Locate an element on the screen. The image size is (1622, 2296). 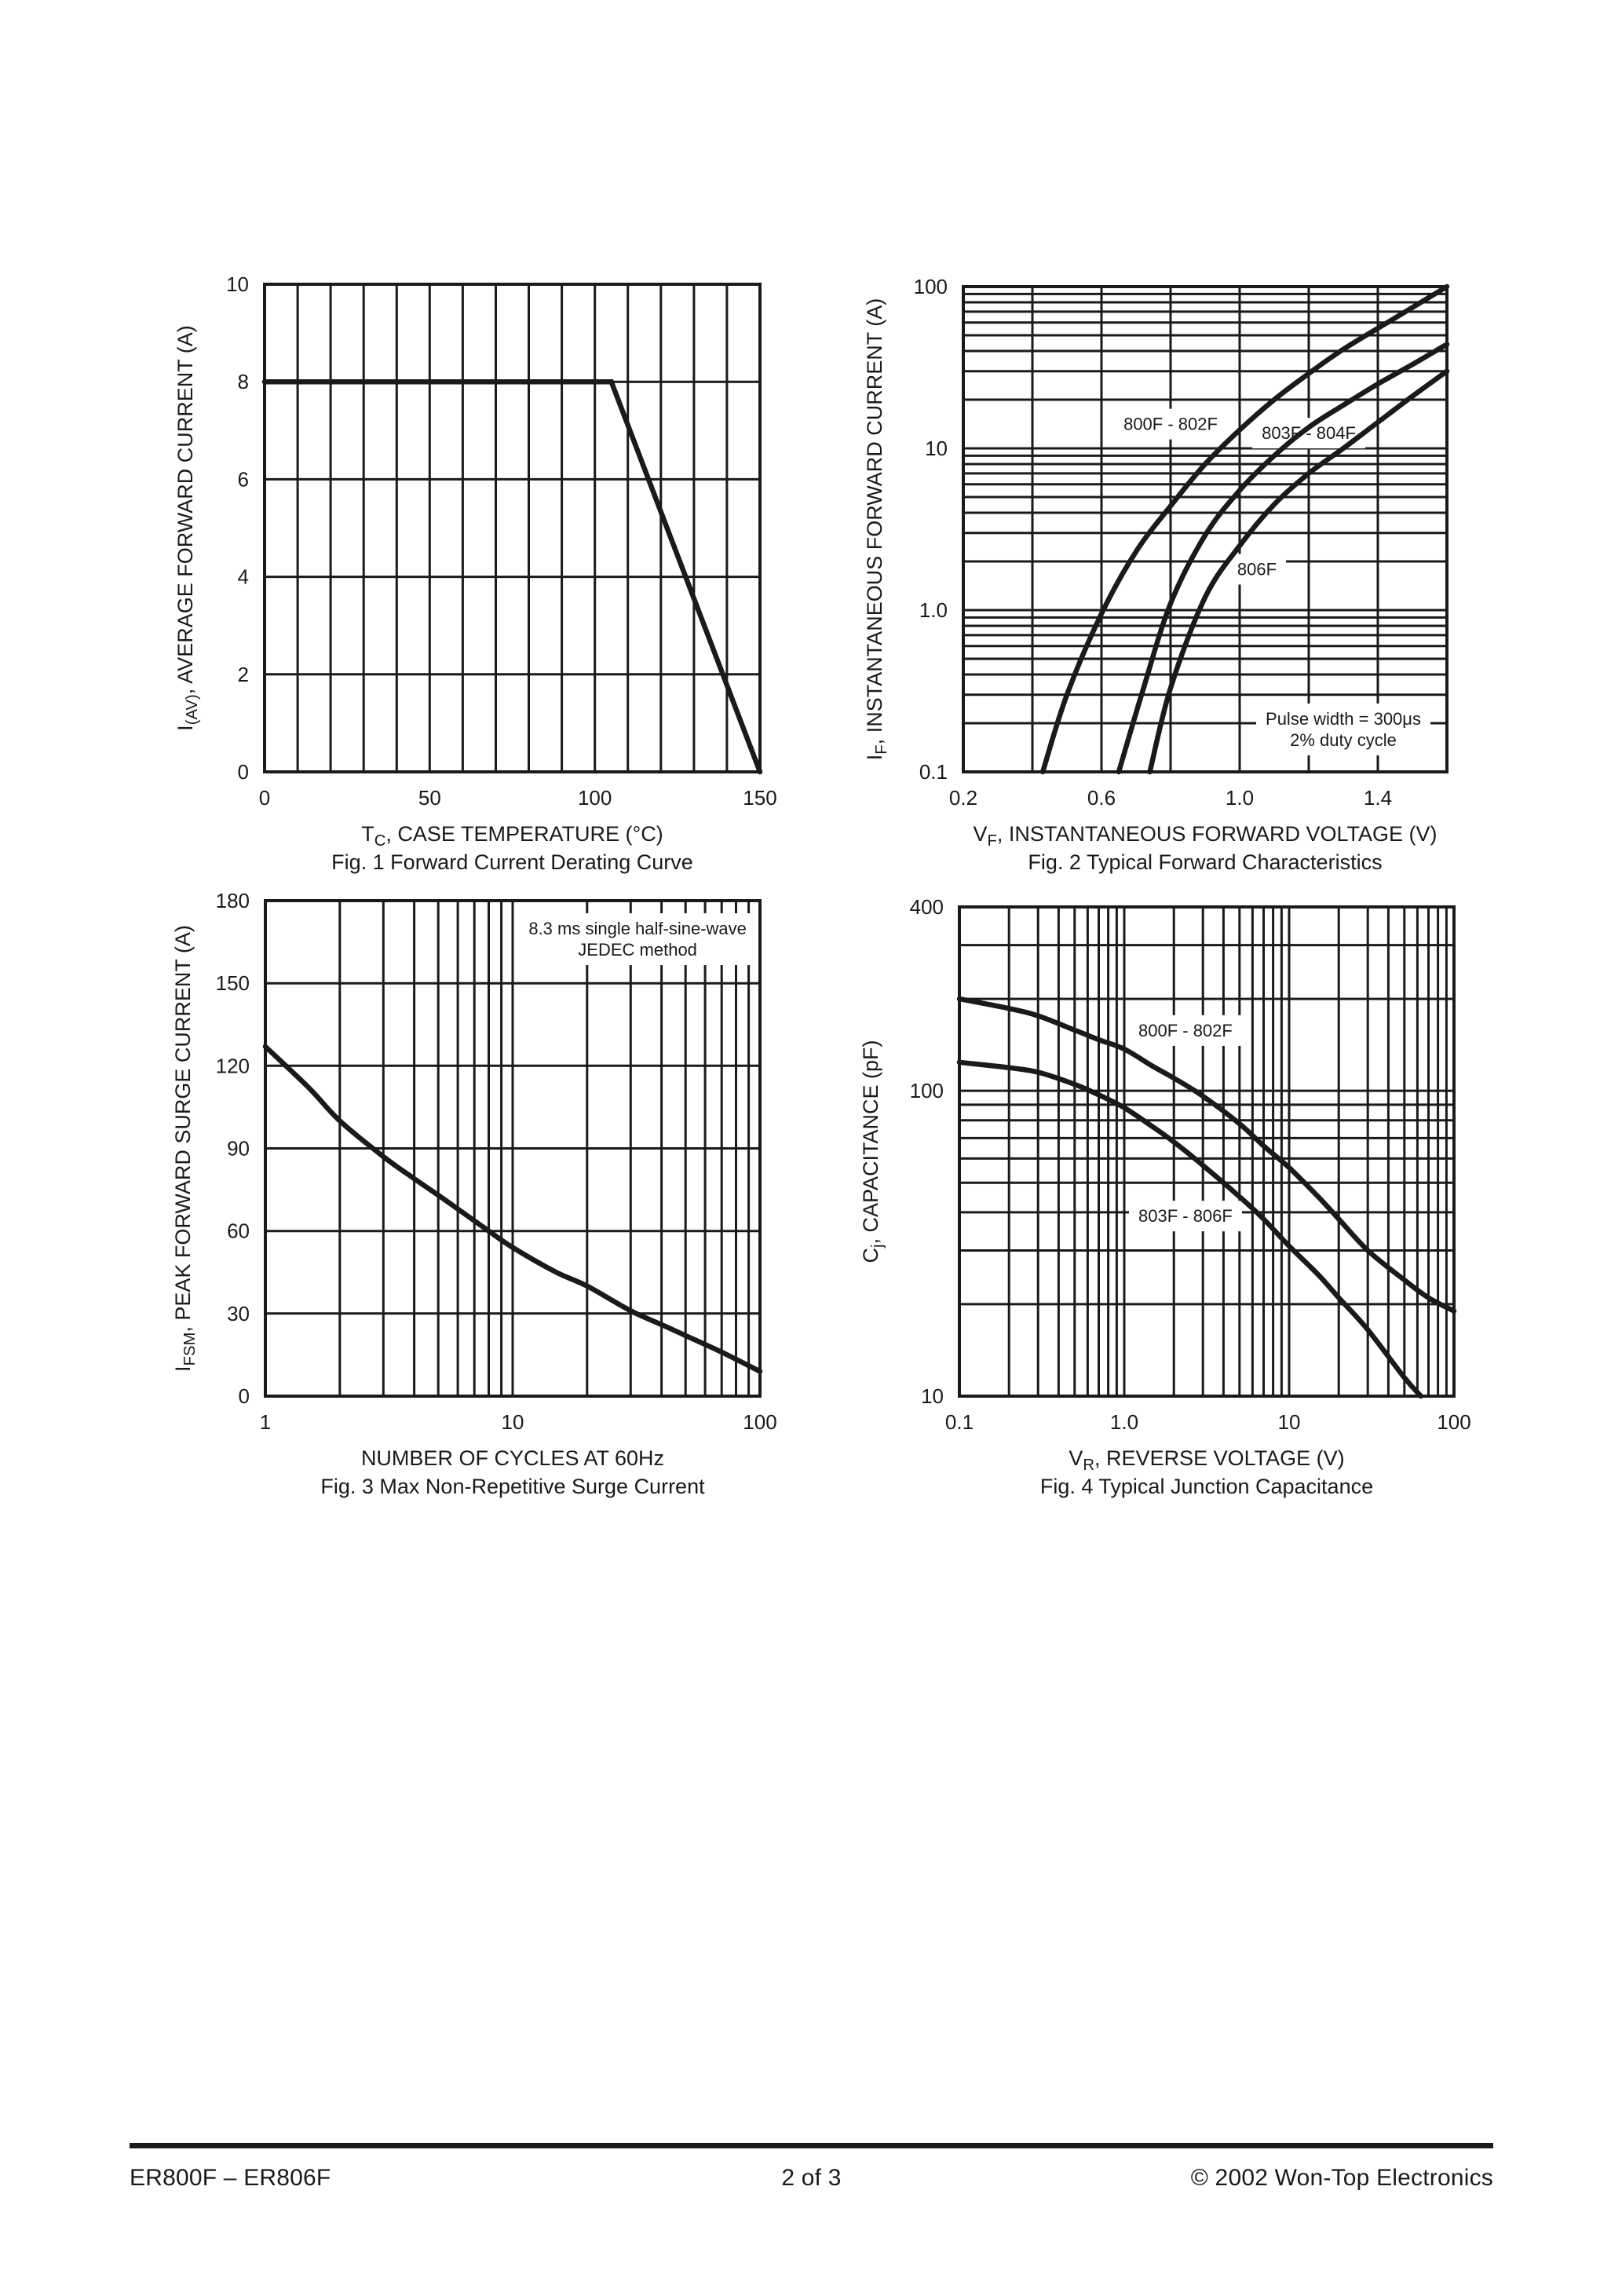
fig4-annotation-1: 803F - 806F is located at coordinates (1185, 1217).